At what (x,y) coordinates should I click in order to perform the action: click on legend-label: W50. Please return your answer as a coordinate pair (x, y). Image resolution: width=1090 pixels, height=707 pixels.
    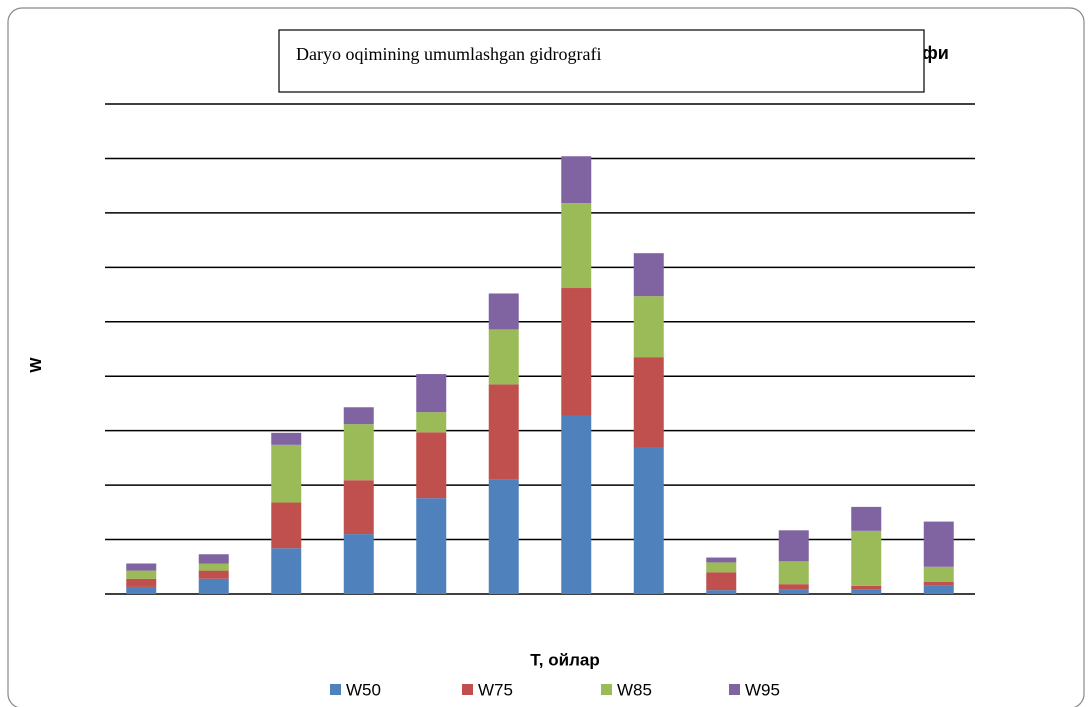
    Looking at the image, I should click on (363, 689).